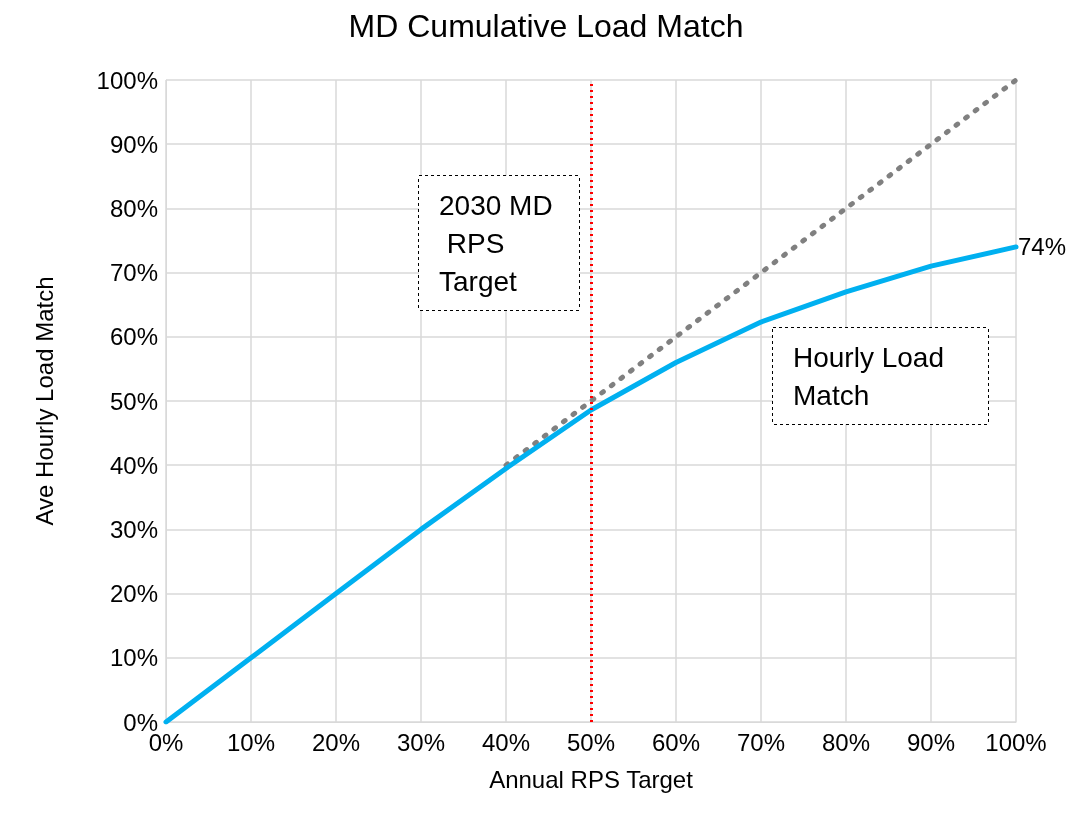 The height and width of the screenshot is (822, 1092). Describe the element at coordinates (133, 401) in the screenshot. I see `y-tick-label: 50%` at that location.